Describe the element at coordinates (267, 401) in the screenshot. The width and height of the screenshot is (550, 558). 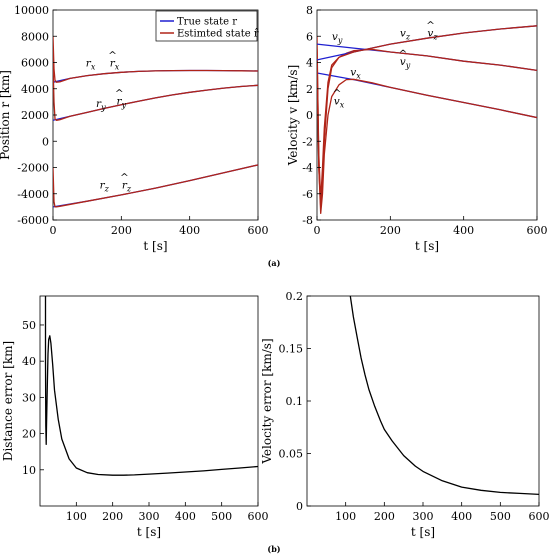
I see `y-axis-label: Velocity error [km/s]` at that location.